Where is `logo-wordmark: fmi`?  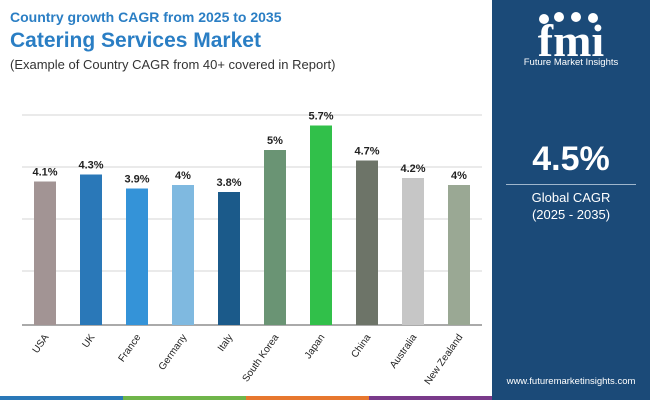
logo-wordmark: fmi is located at coordinates (571, 40).